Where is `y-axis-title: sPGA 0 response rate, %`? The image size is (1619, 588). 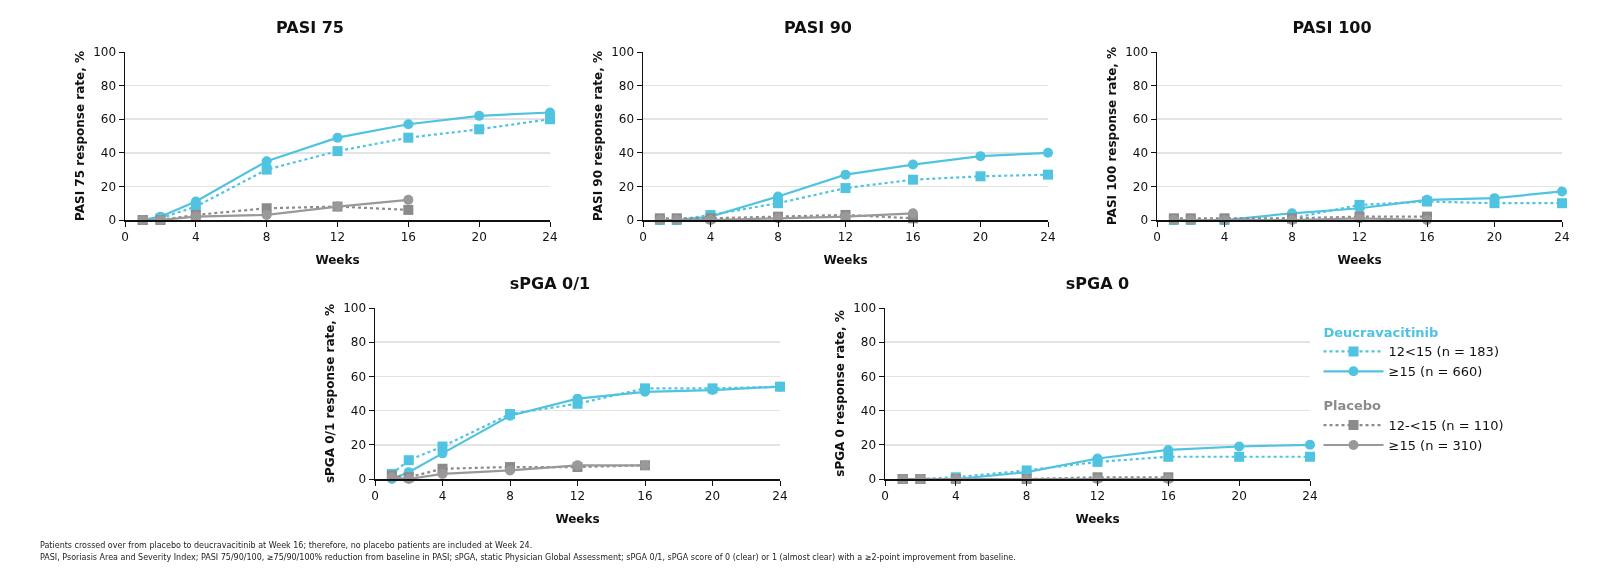
y-axis-title: sPGA 0 response rate, % is located at coordinates (839, 393).